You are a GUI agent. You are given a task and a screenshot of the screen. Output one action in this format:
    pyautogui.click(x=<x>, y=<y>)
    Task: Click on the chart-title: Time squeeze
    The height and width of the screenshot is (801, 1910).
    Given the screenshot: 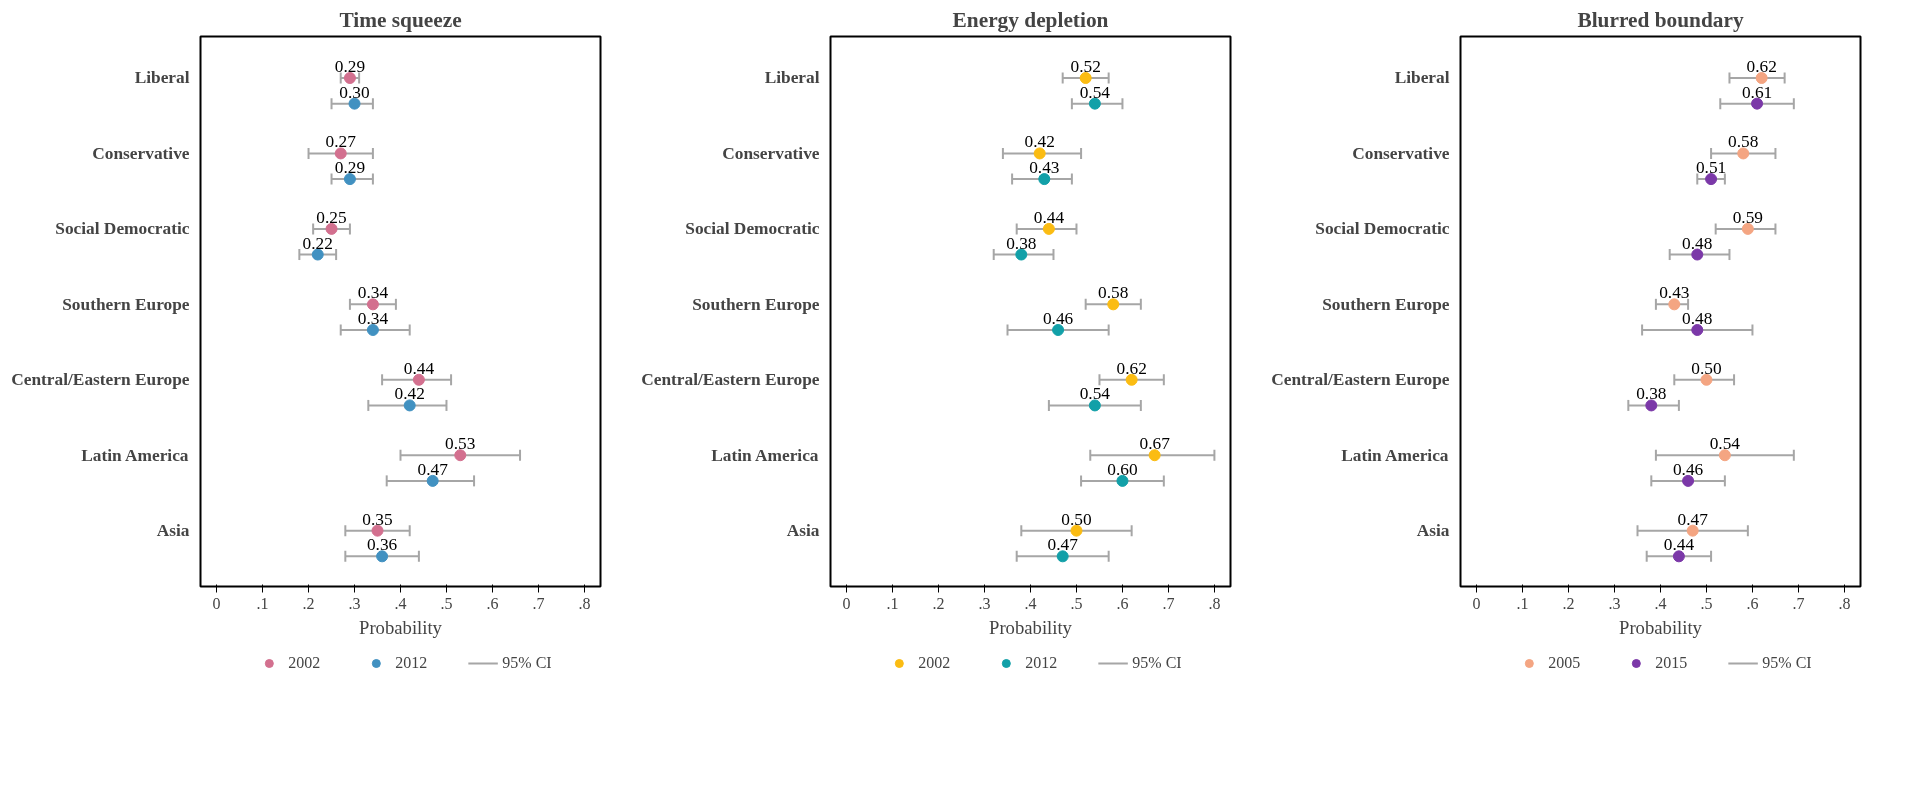 What is the action you would take?
    pyautogui.click(x=400, y=19)
    